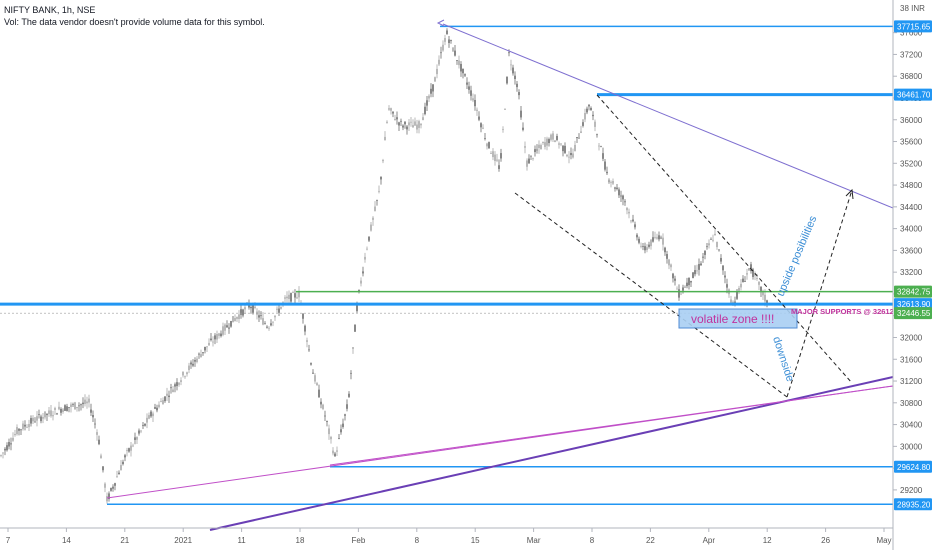  What do you see at coordinates (8, 540) in the screenshot?
I see `time-tick-label: 7` at bounding box center [8, 540].